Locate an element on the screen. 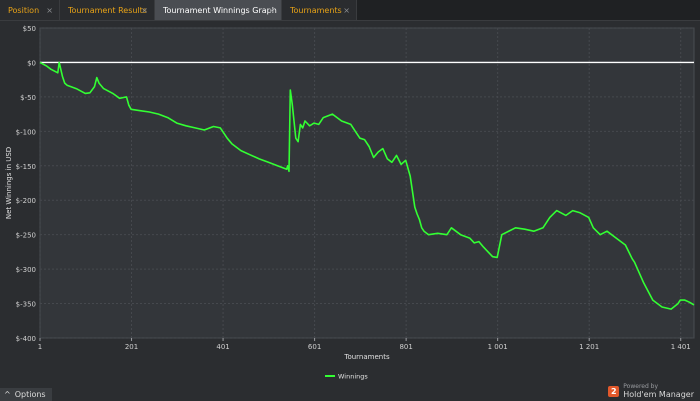 The width and height of the screenshot is (700, 401). tab-label: Tournament Results is located at coordinates (107, 10).